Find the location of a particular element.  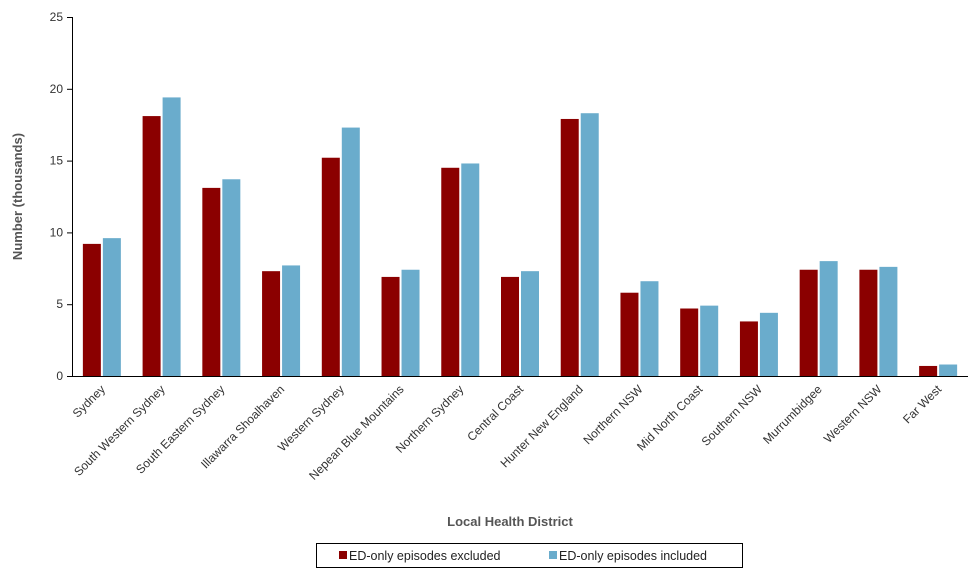

x-axis-title: Local Health District is located at coordinates (510, 521).